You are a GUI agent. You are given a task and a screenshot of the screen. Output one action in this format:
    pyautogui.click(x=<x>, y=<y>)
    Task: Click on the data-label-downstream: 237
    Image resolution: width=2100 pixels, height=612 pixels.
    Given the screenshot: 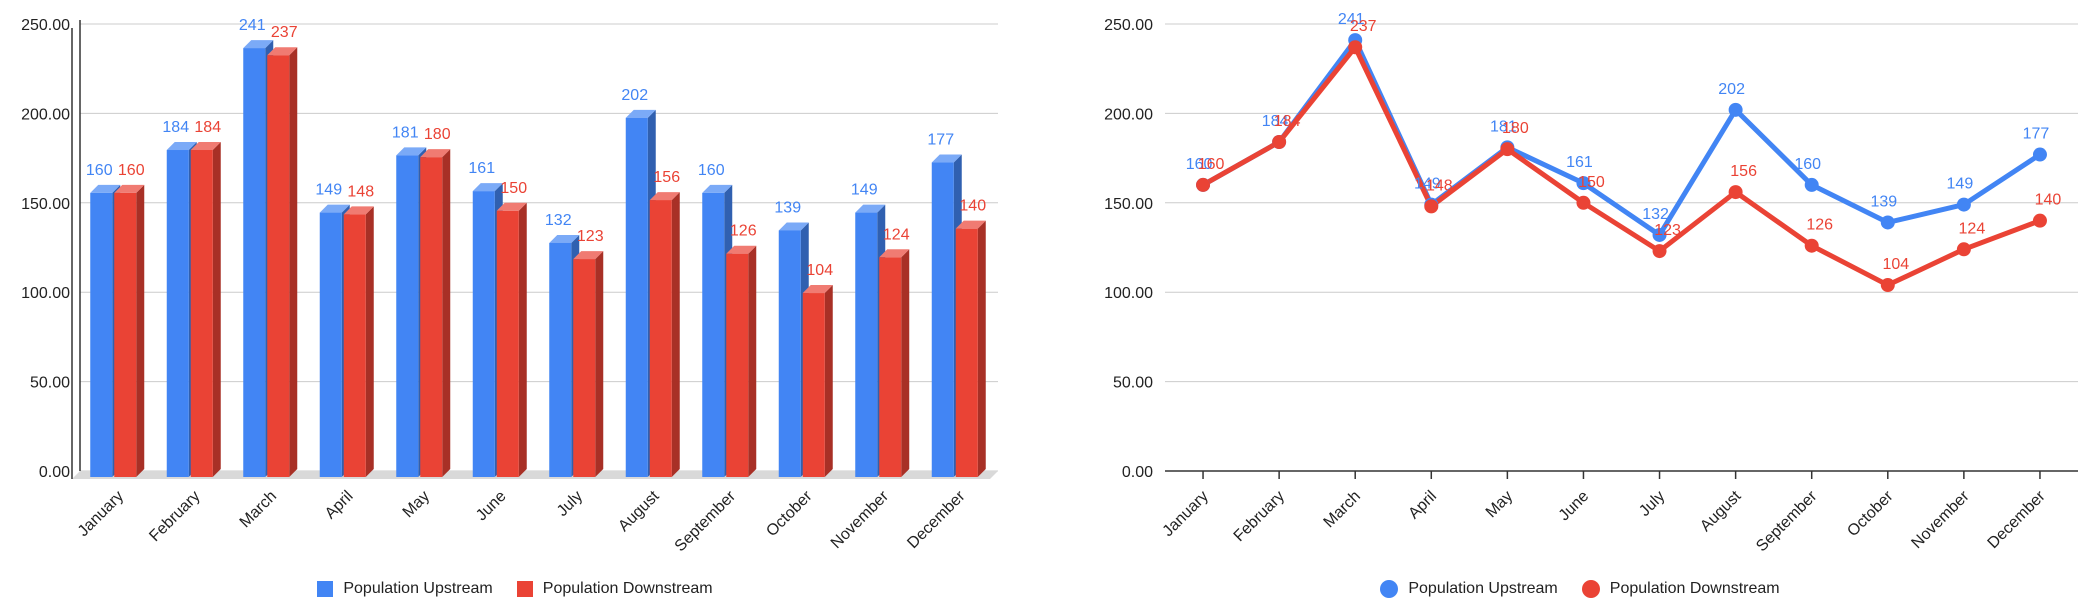 What is the action you would take?
    pyautogui.click(x=284, y=32)
    